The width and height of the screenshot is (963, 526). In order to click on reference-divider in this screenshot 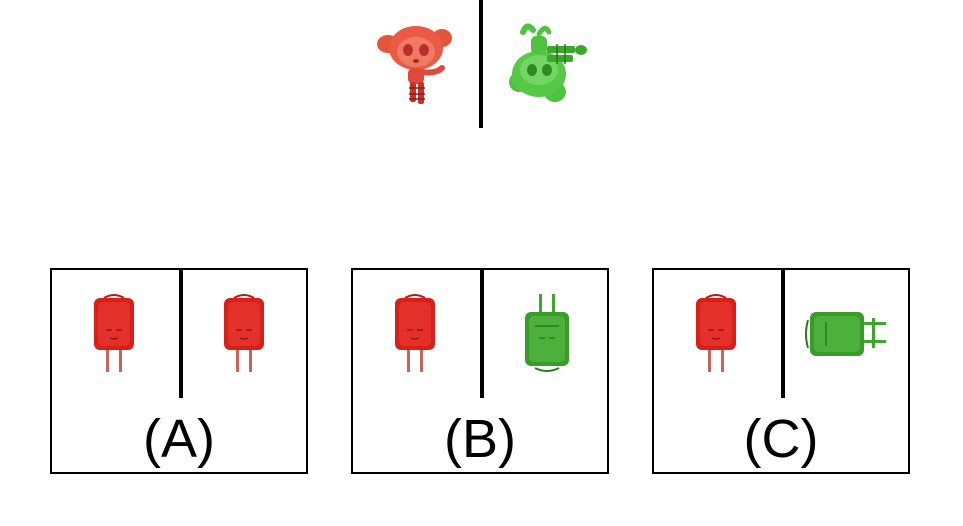, I will do `click(481, 64)`.